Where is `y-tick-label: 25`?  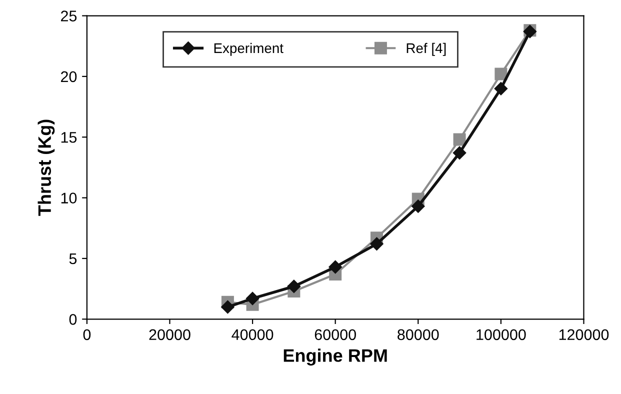
y-tick-label: 25 is located at coordinates (68, 16).